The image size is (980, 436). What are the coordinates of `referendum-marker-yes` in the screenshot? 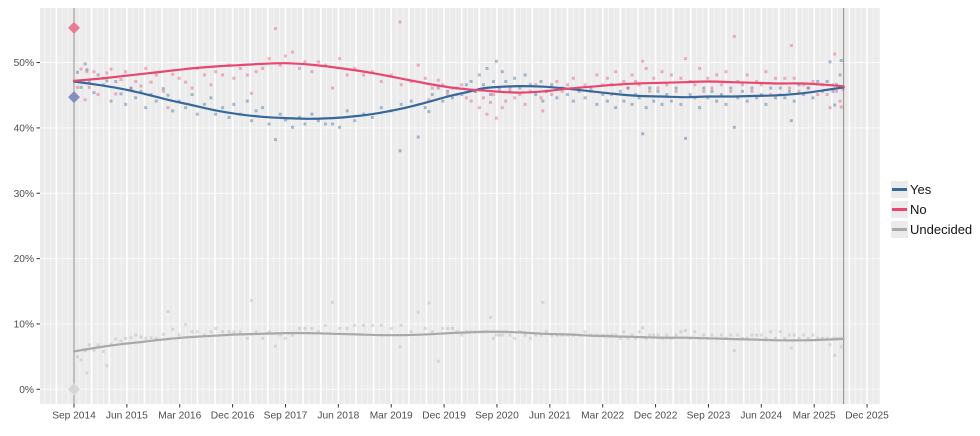 It's located at (74, 97).